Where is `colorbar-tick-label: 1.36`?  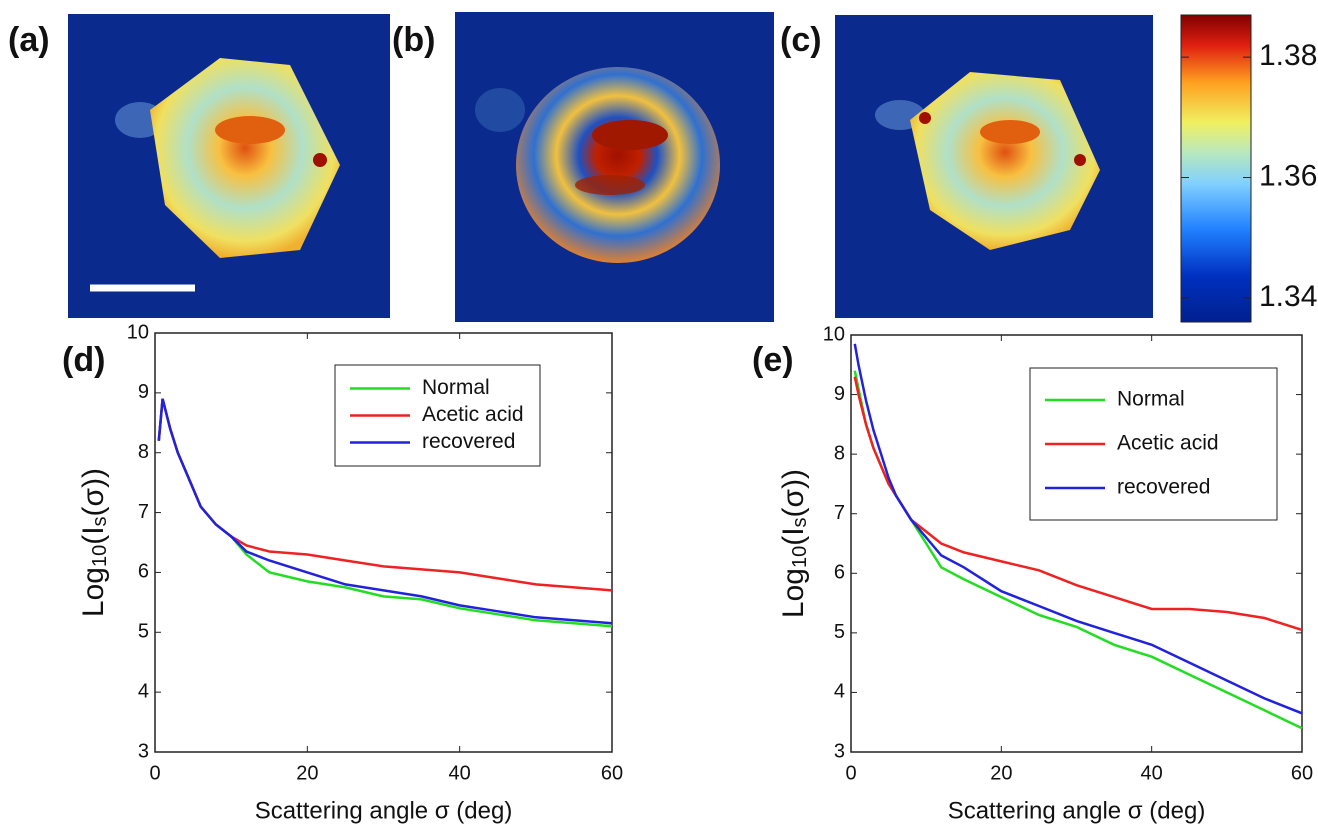
colorbar-tick-label: 1.36 is located at coordinates (1288, 175).